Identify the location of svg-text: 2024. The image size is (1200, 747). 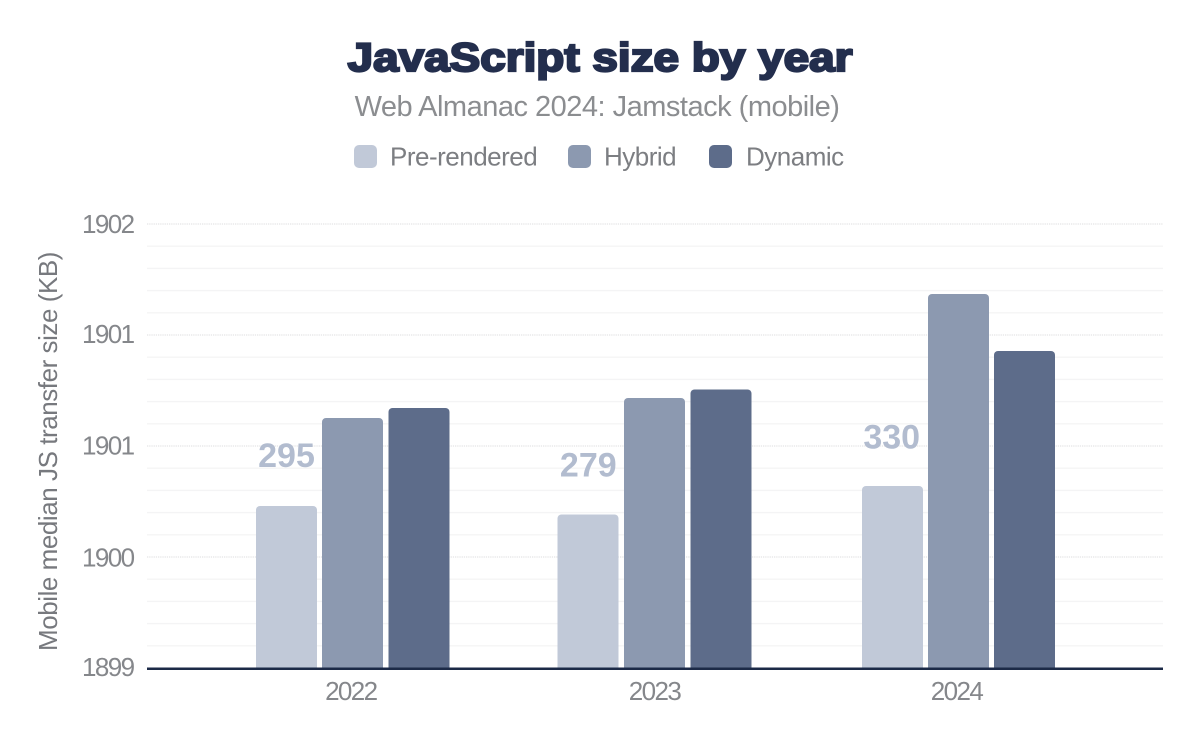
(957, 691).